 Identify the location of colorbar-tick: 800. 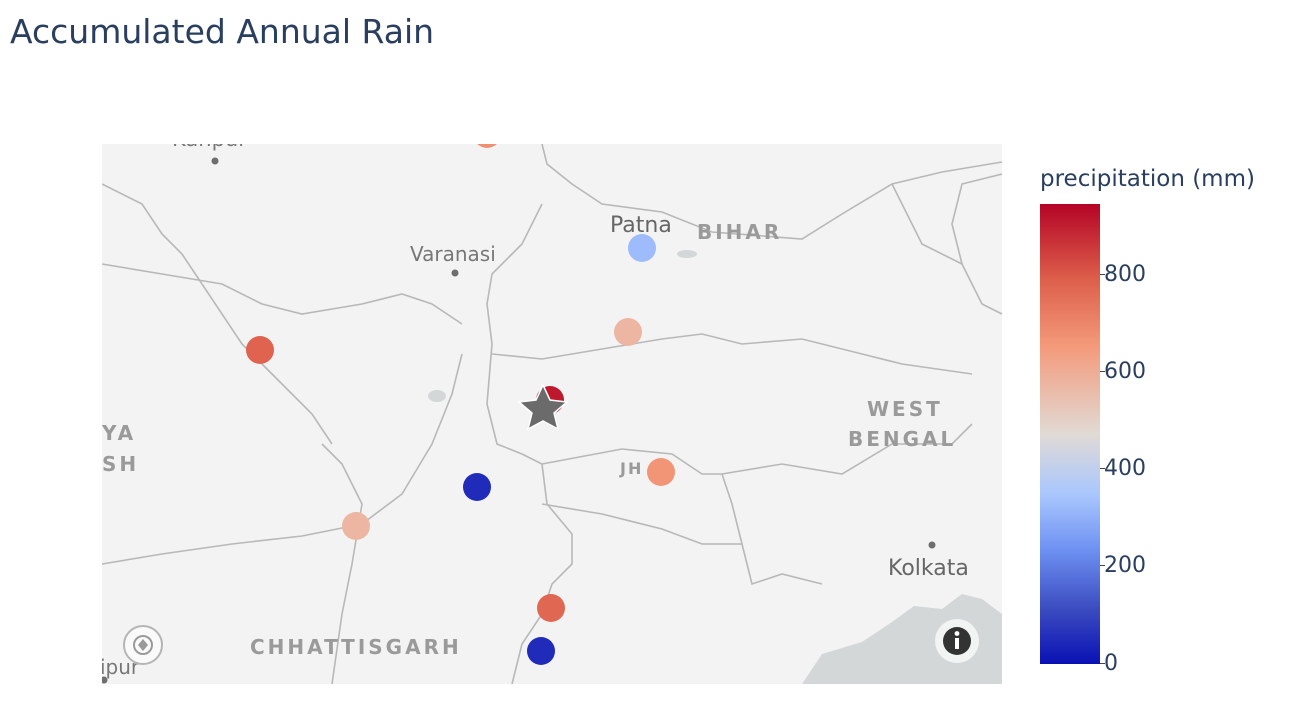
(1123, 275).